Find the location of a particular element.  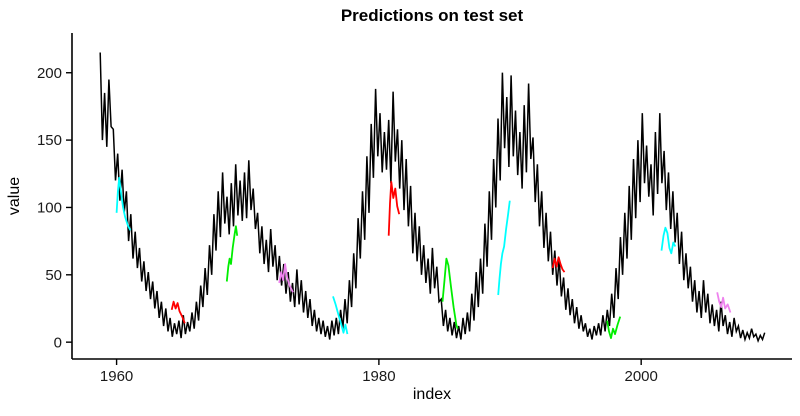

y-tick-label: 0 is located at coordinates (58, 342).